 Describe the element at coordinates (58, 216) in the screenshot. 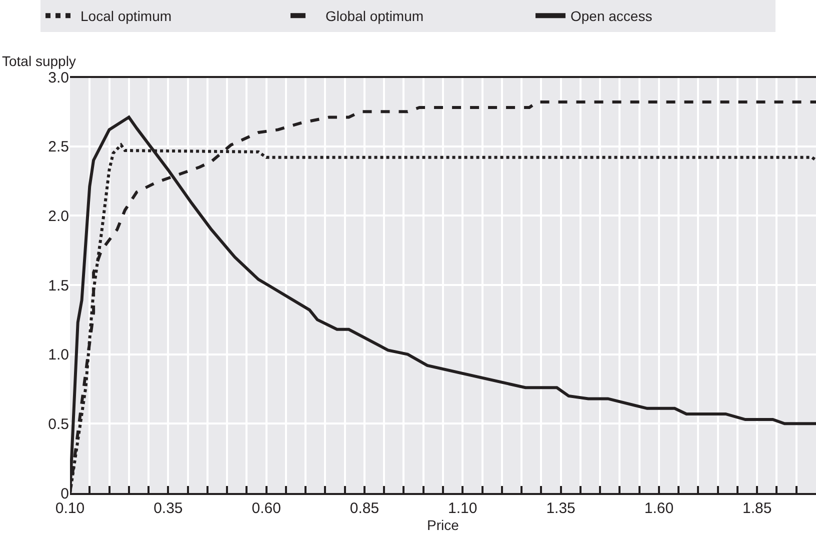

I see `y-tick-label: 2.0` at that location.